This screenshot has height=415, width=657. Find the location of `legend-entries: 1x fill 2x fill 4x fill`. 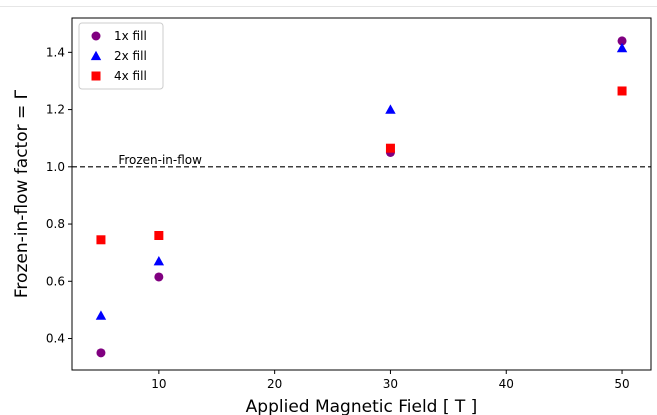

legend-entries: 1x fill 2x fill 4x fill is located at coordinates (118, 56).